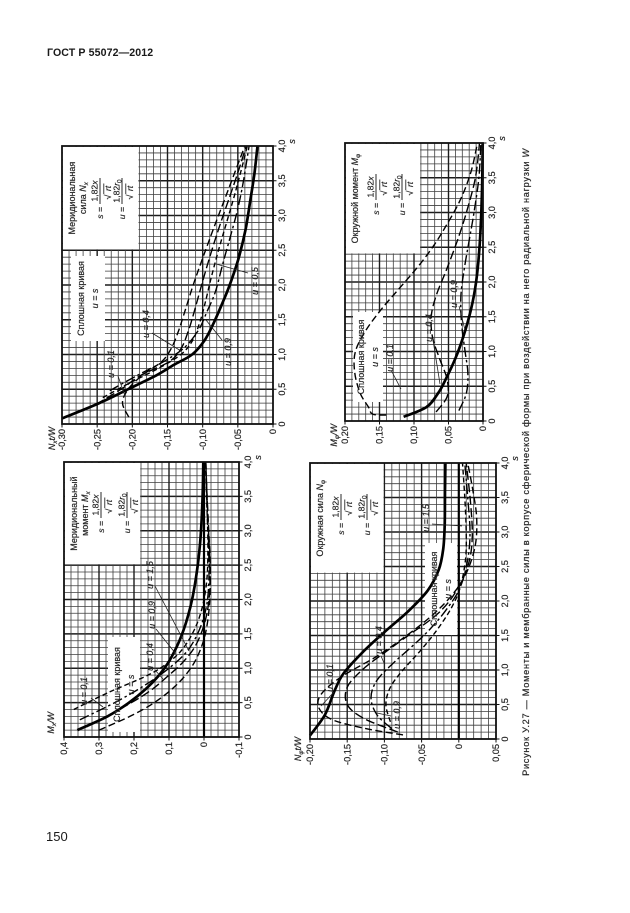 This screenshot has width=630, height=913. I want to click on svg-text: 0,2, so click(134, 748).